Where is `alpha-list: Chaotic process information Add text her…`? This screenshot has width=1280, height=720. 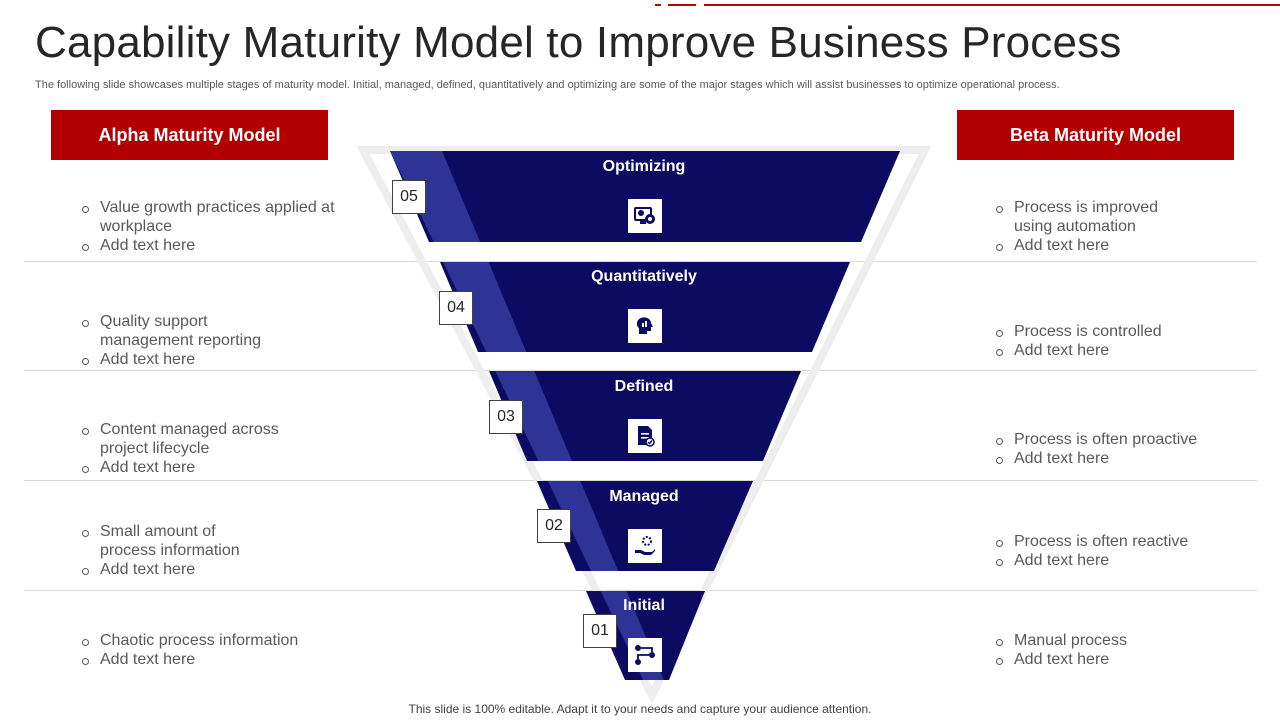 alpha-list: Chaotic process information Add text her… is located at coordinates (211, 650).